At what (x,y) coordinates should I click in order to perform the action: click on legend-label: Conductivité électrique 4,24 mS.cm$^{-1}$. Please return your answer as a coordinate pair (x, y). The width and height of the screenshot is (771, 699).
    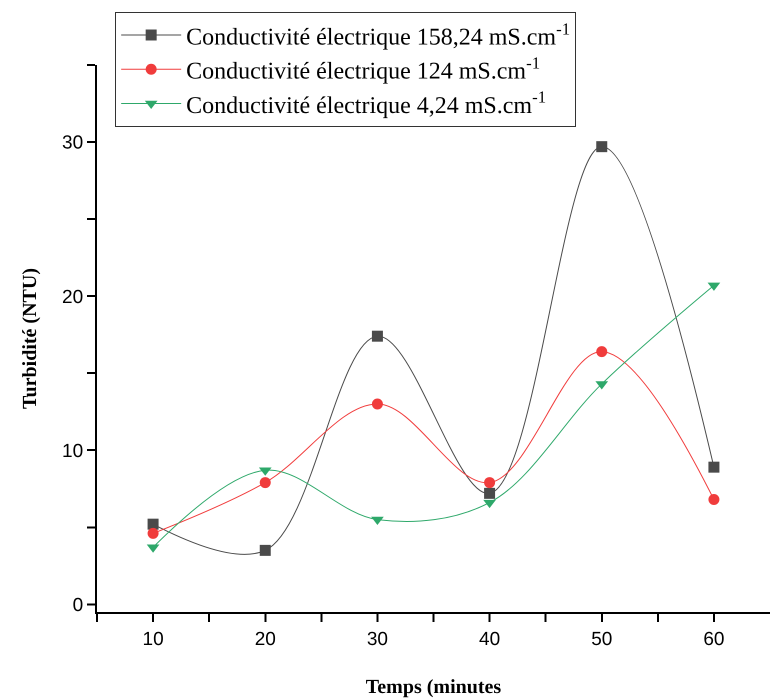
    Looking at the image, I should click on (366, 103).